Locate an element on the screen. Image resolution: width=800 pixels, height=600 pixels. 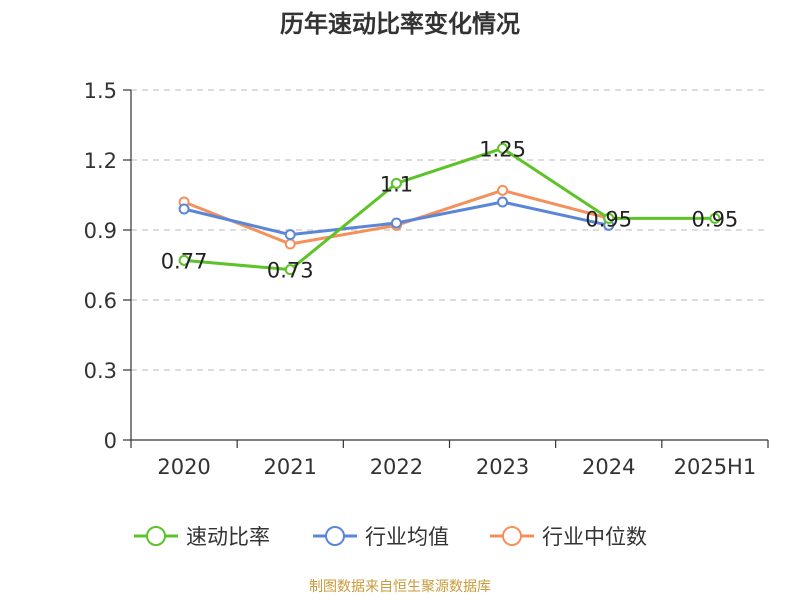
x-tick-label: 2023 is located at coordinates (502, 467).